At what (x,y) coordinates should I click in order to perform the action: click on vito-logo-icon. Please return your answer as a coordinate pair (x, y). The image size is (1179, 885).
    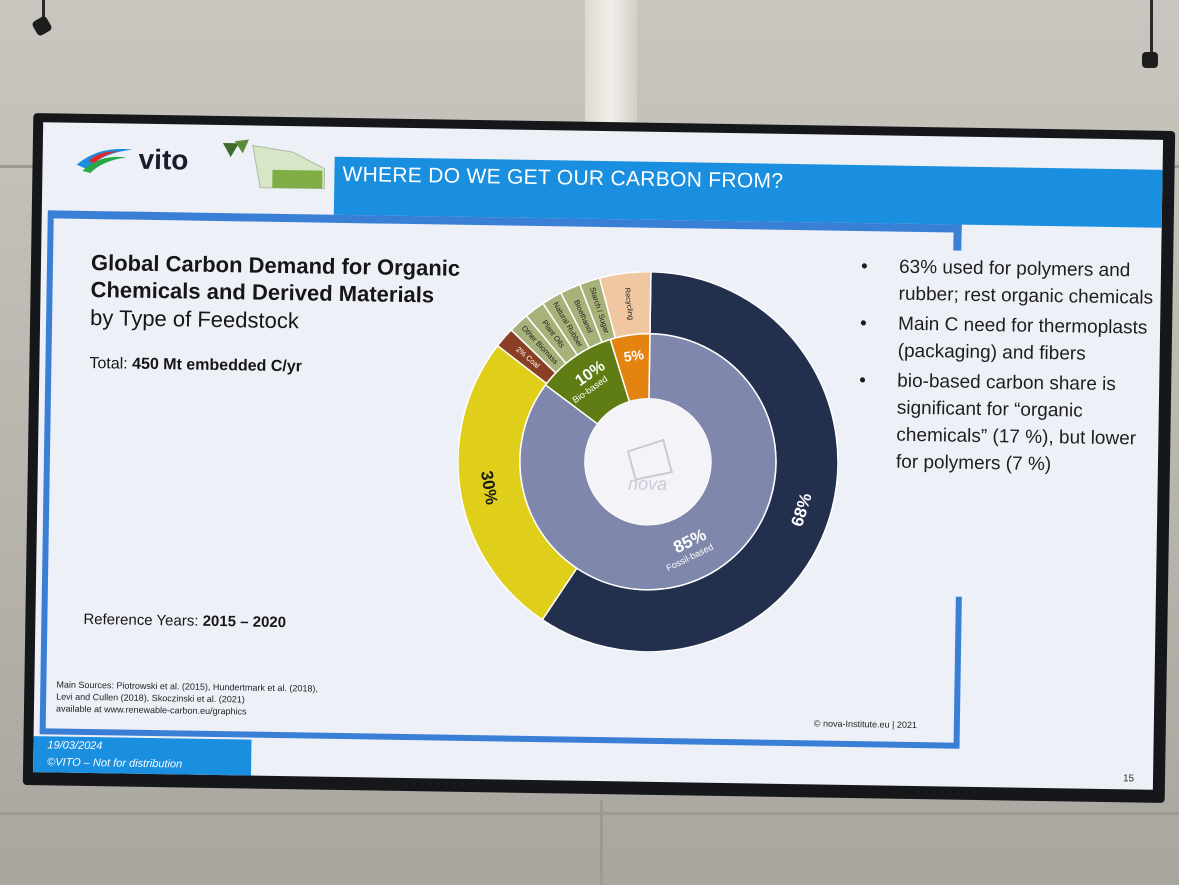
    Looking at the image, I should click on (104, 161).